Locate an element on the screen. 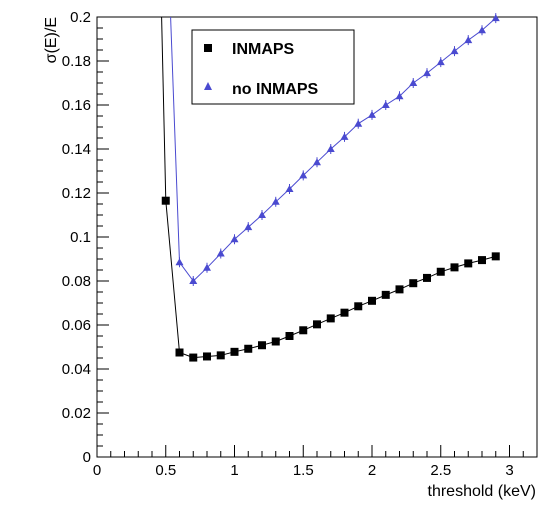 This screenshot has width=546, height=518. y-tick-label: 0.04 is located at coordinates (76, 369).